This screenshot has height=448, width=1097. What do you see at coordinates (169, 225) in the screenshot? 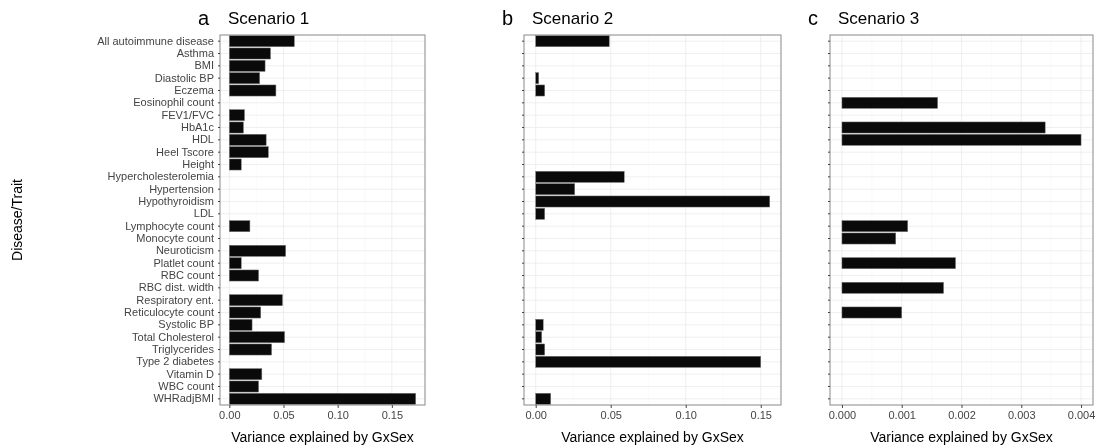
I see `y-tick-label: Lymphocyte count` at bounding box center [169, 225].